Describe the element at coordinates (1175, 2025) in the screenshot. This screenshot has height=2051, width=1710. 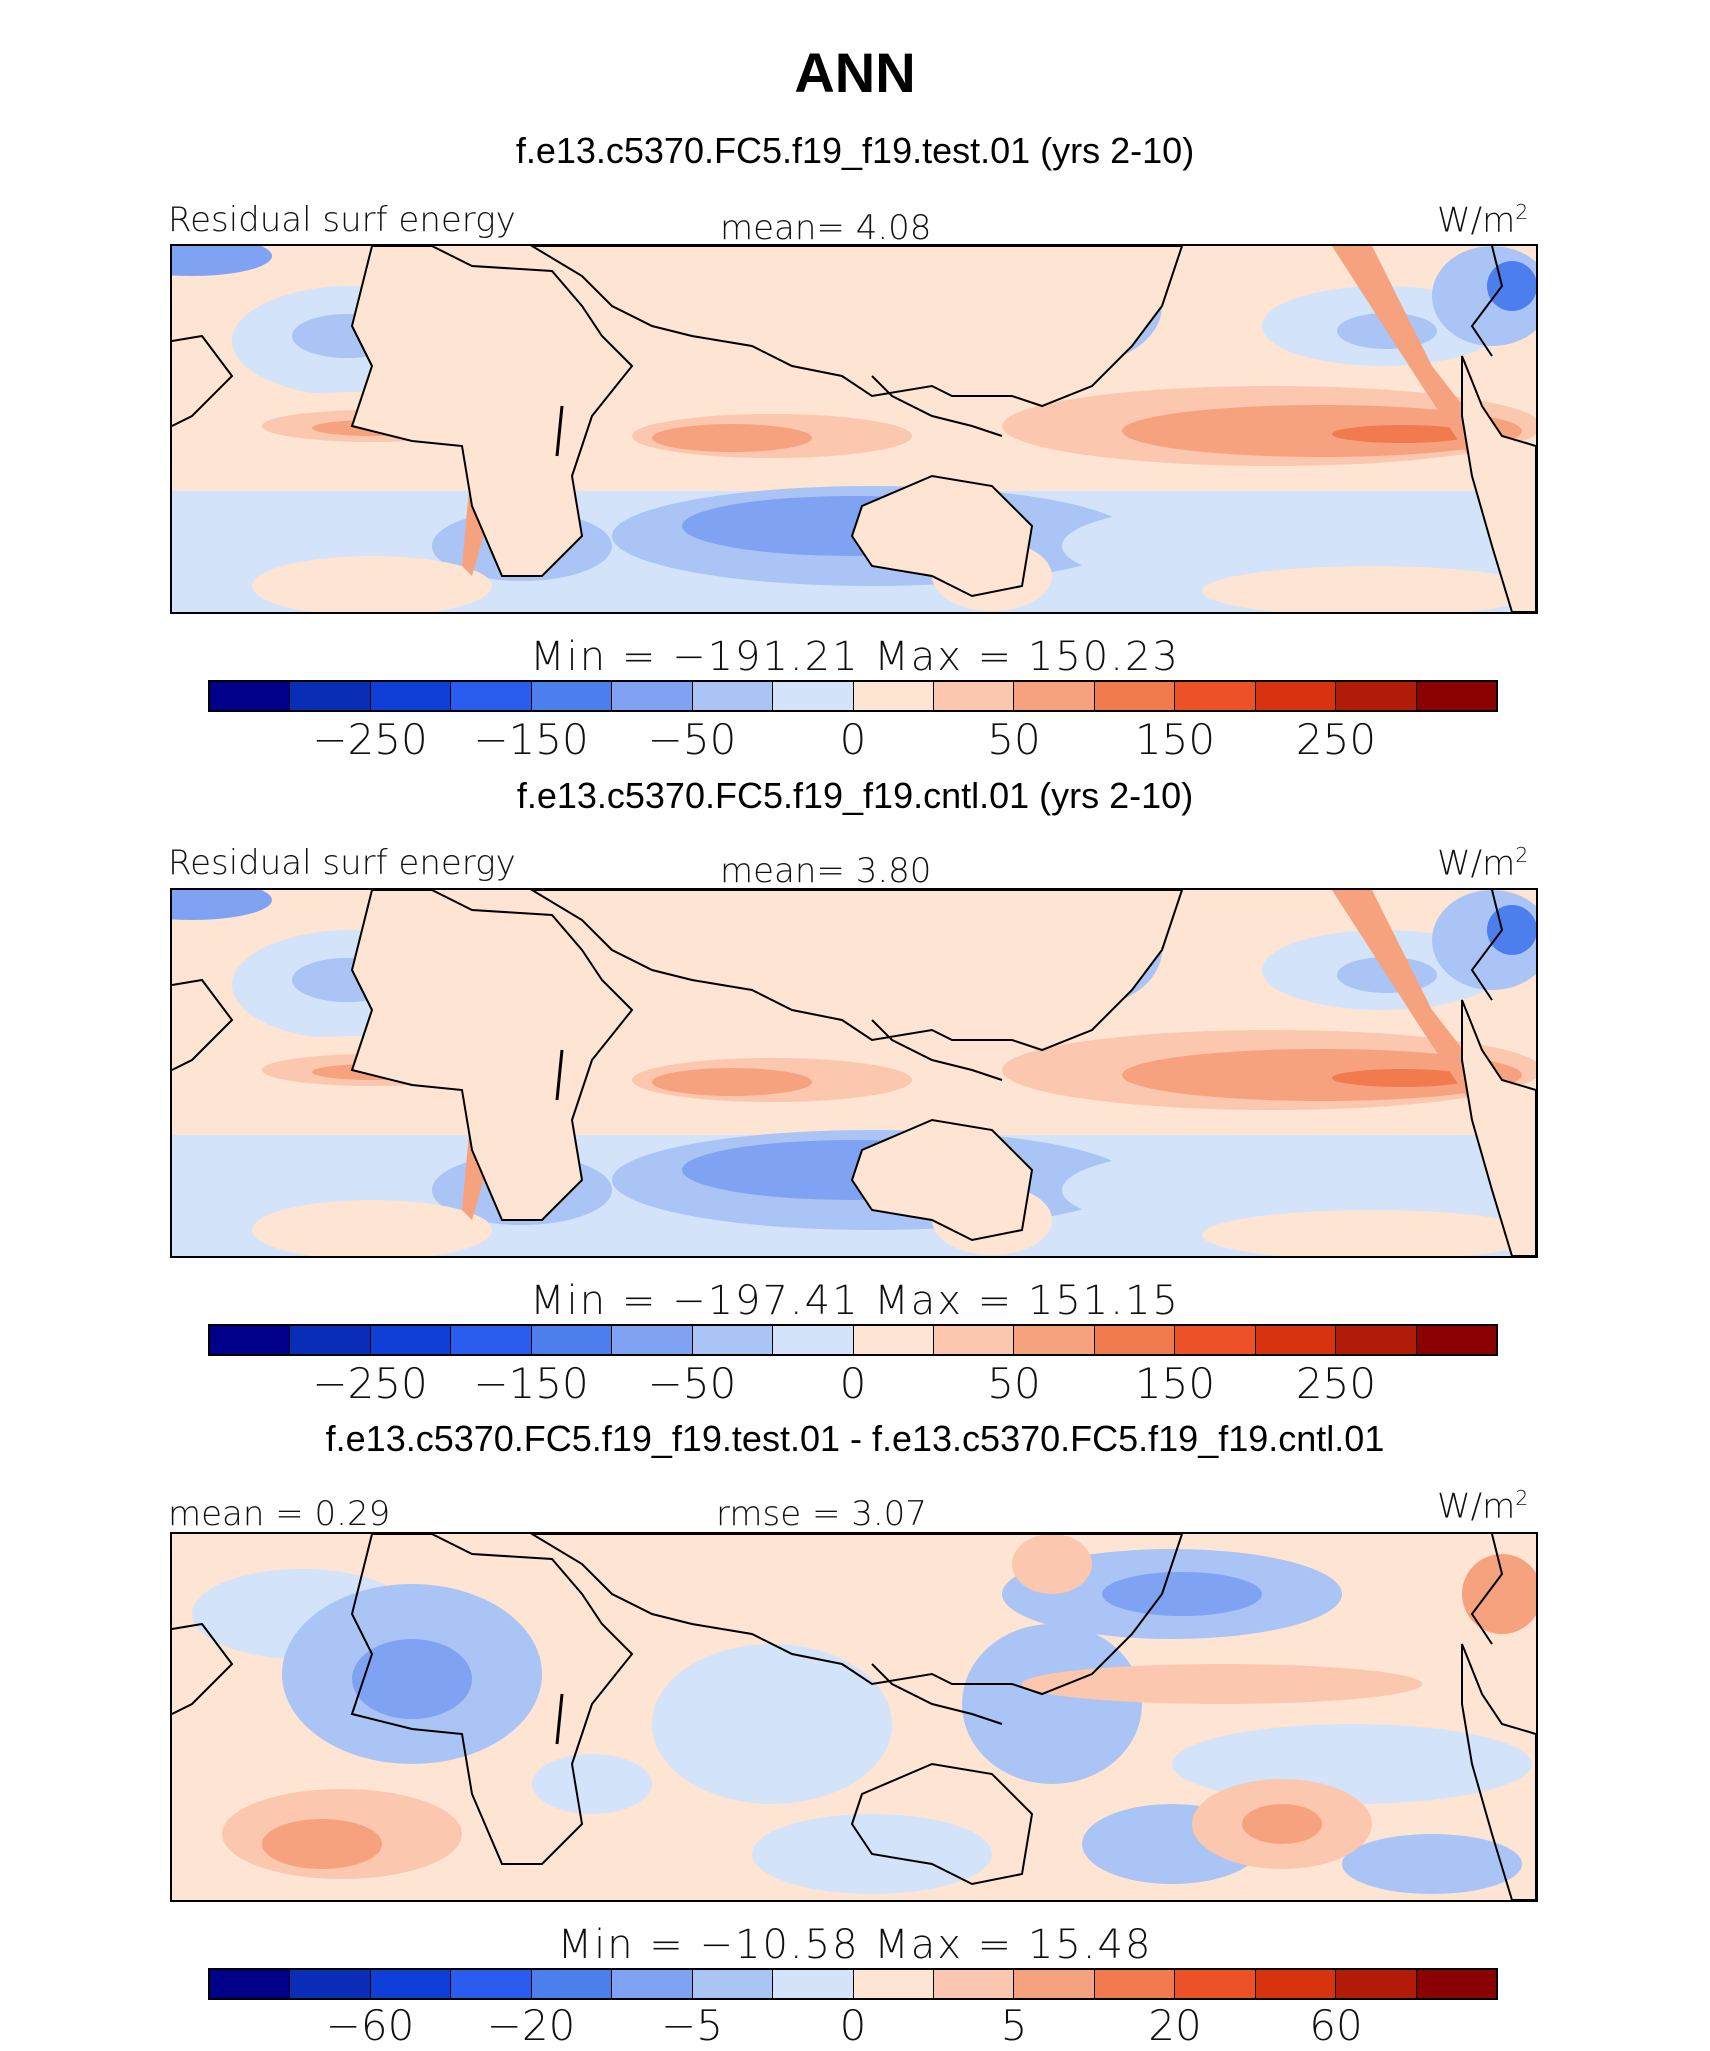
I see `panel-3-tick-label: 20` at that location.